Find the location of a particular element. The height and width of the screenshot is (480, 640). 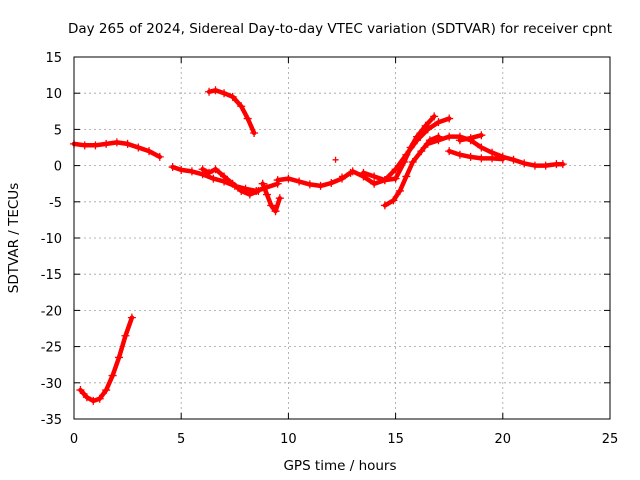

series-arc-morning-b is located at coordinates (230, 182).